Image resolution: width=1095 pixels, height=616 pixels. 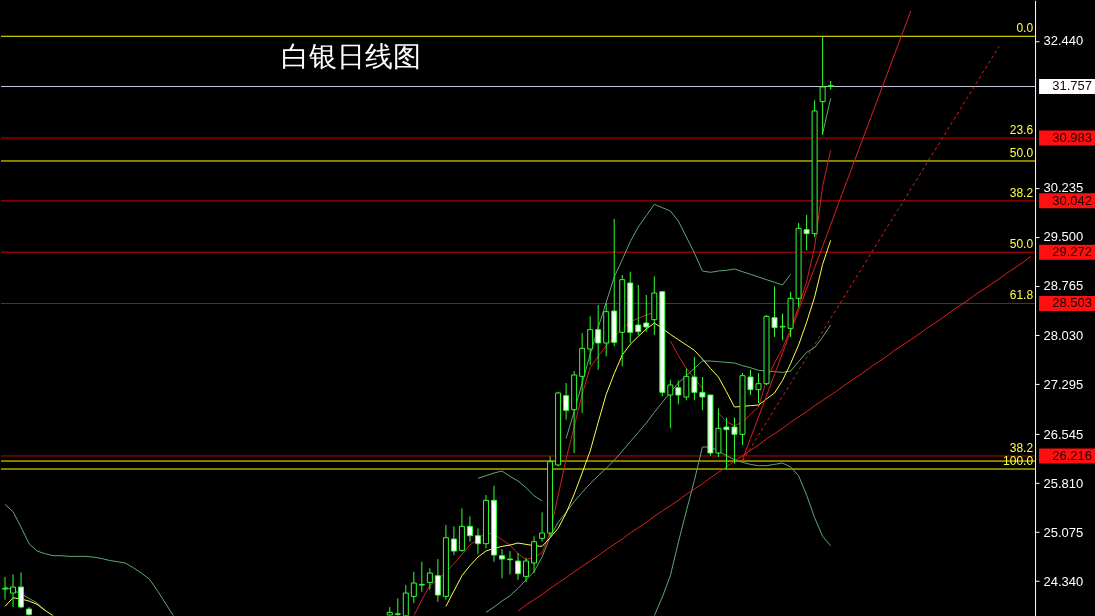 I want to click on y-tick-label: 32.440, so click(x=1063, y=41).